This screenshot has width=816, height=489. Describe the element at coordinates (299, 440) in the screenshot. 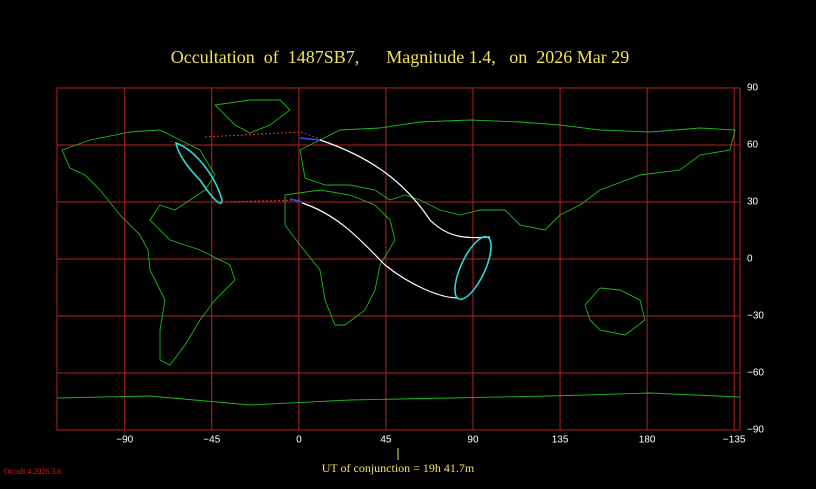

I see `x-tick-label: 0` at that location.